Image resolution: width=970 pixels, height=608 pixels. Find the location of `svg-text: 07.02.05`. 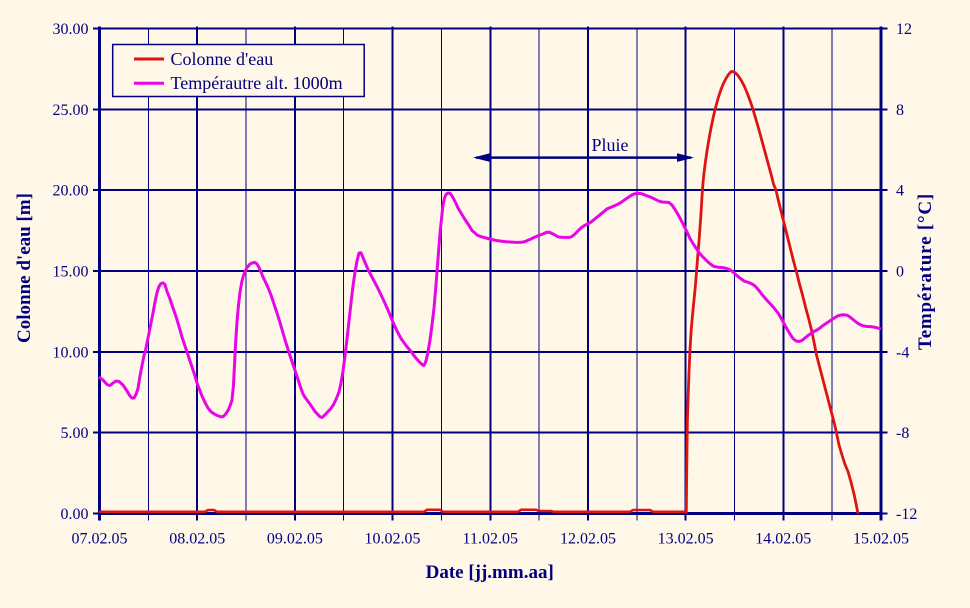

svg-text: 07.02.05 is located at coordinates (100, 539).